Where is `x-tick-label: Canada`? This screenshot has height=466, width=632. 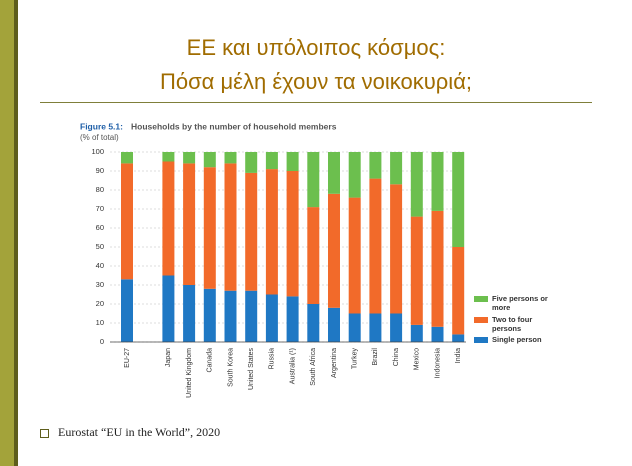
x-tick-label: Canada is located at coordinates (210, 360).